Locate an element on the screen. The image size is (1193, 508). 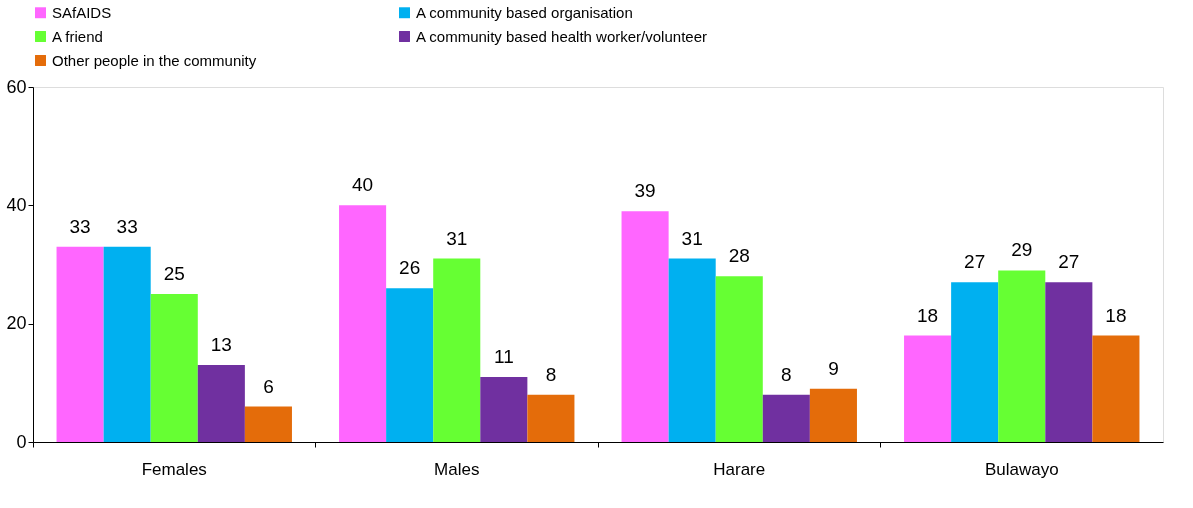
y-tick-label: 0 is located at coordinates (21, 441).